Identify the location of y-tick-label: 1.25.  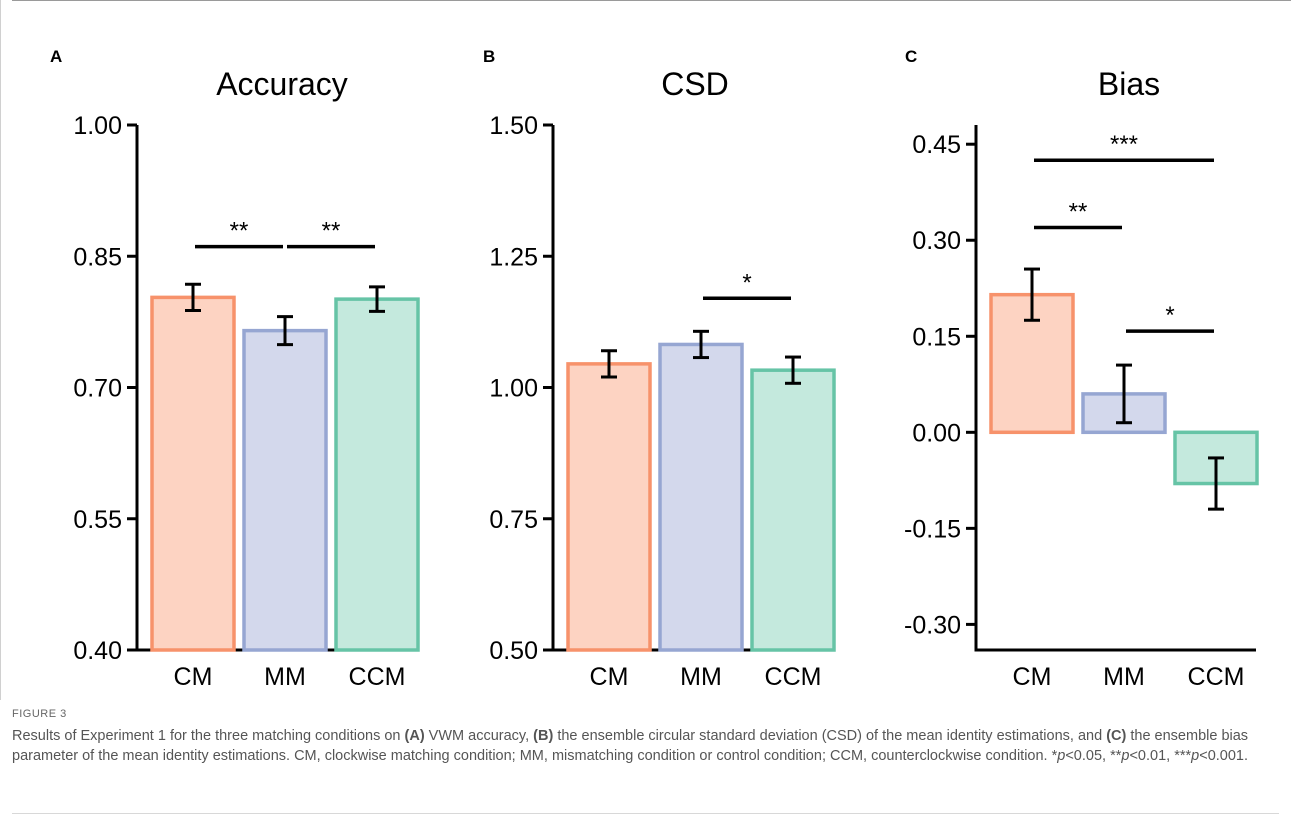
(513, 257).